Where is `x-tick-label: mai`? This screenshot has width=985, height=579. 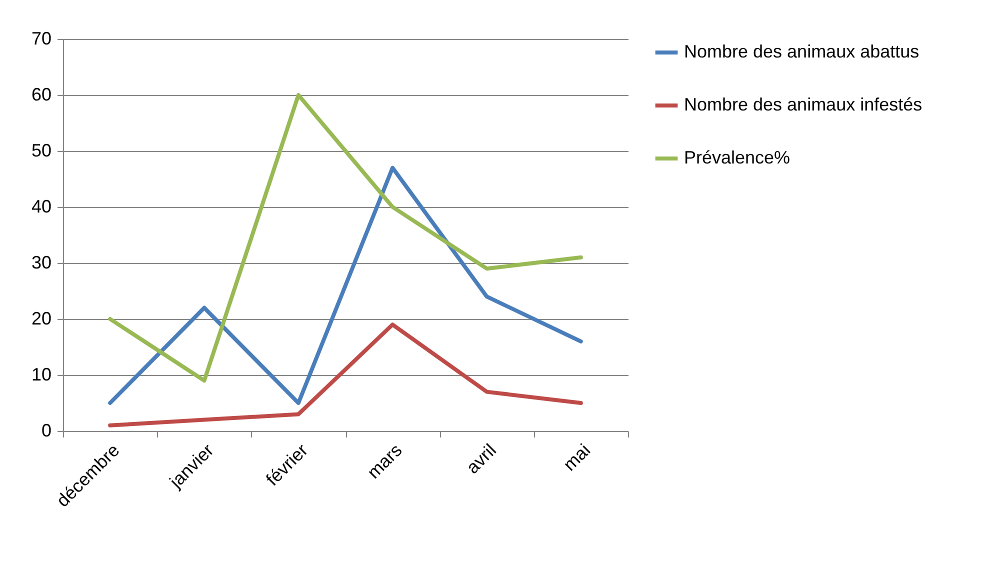
x-tick-label: mai is located at coordinates (576, 457).